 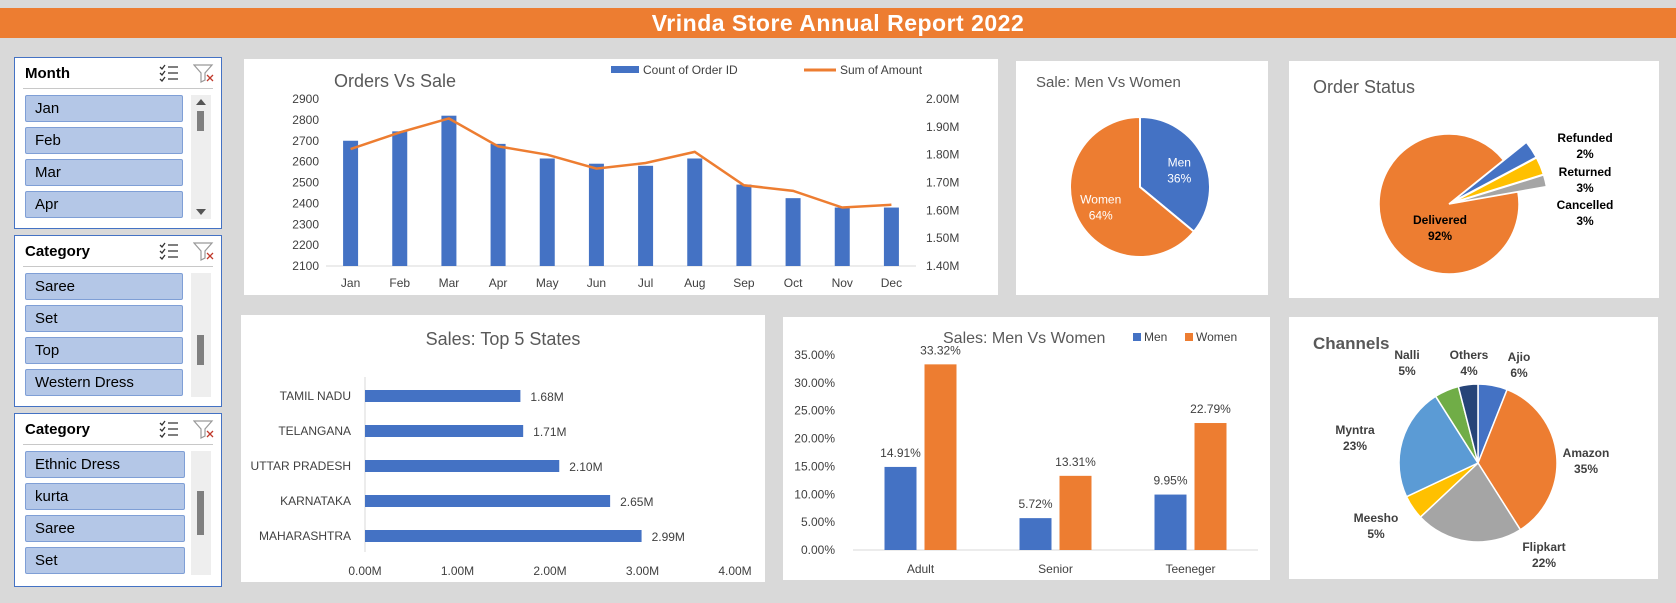 I want to click on slice-pct: 36%, so click(x=1179, y=179).